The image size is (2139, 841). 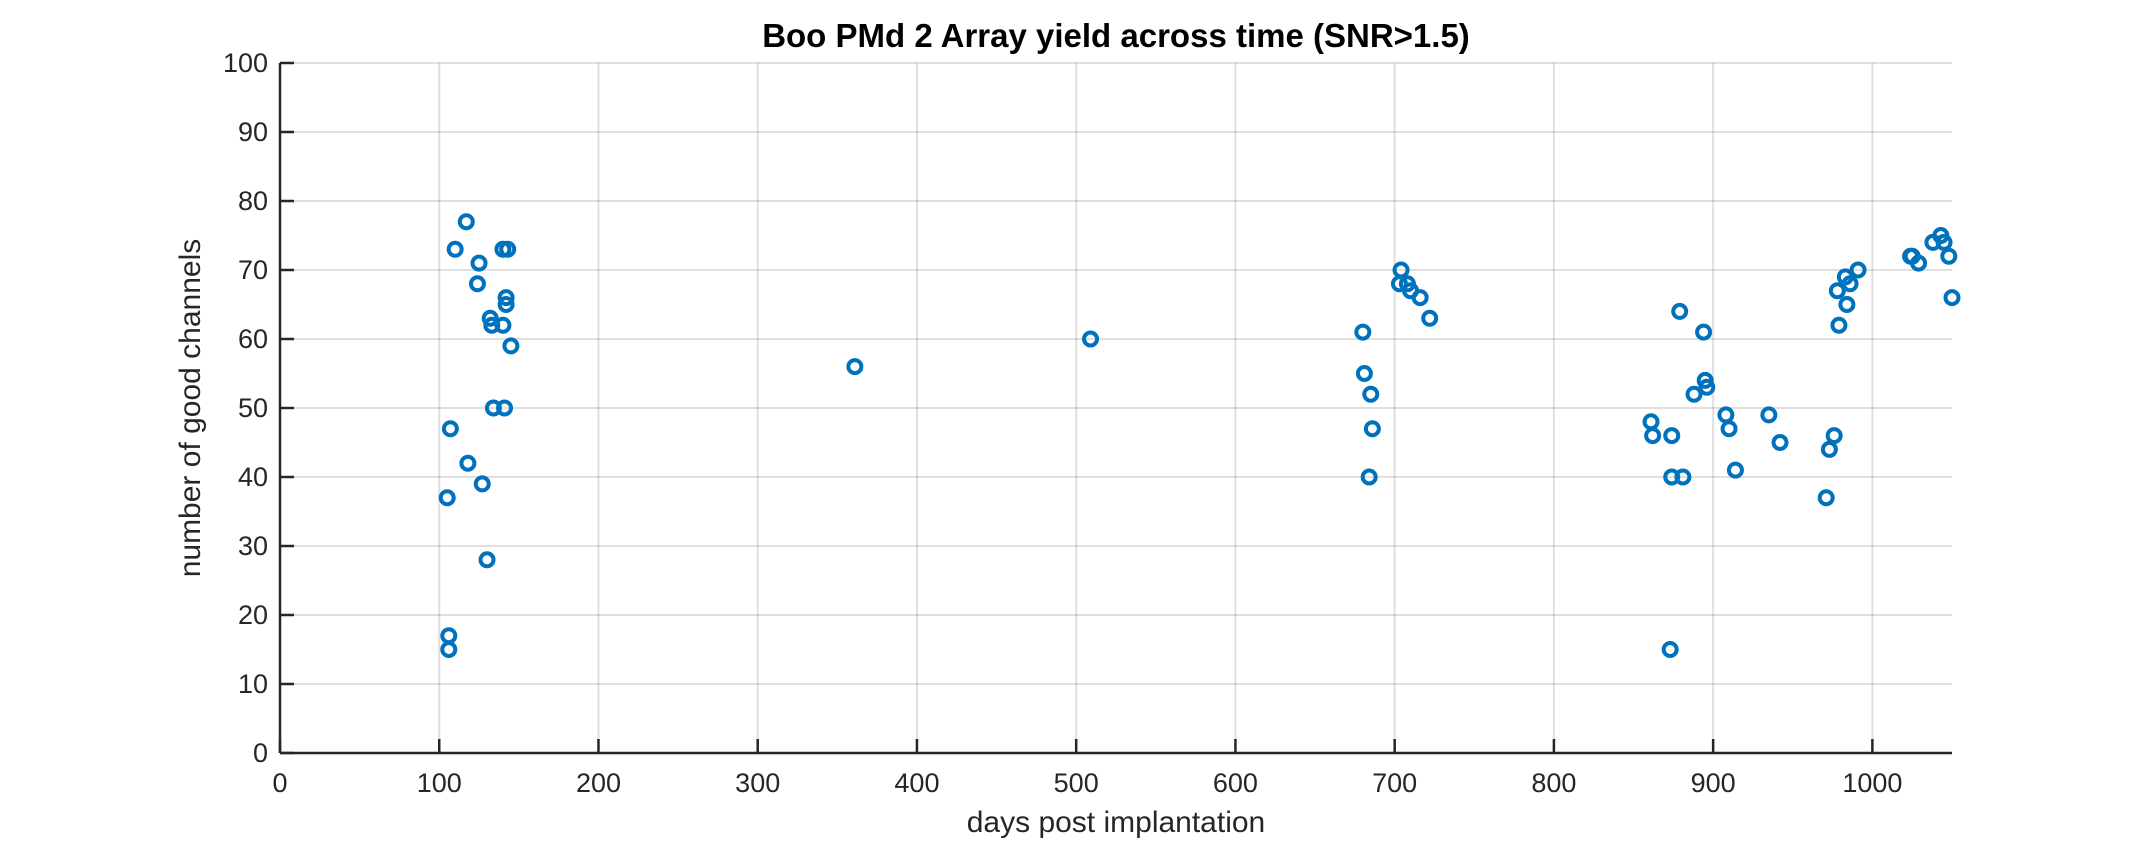 What do you see at coordinates (279, 783) in the screenshot?
I see `x-tick-label: 0` at bounding box center [279, 783].